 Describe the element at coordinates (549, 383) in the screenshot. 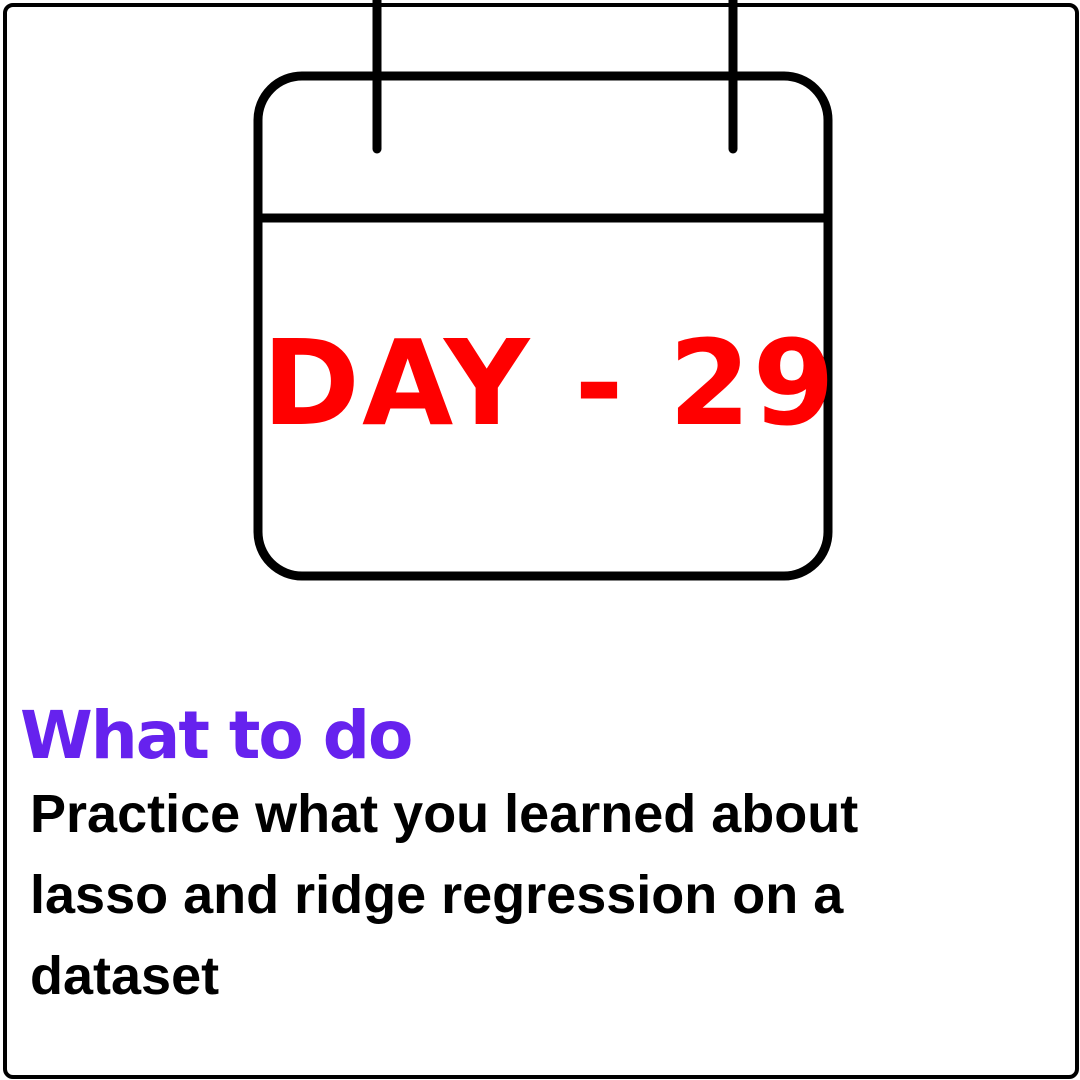

I see `day-label: DAY - 29` at that location.